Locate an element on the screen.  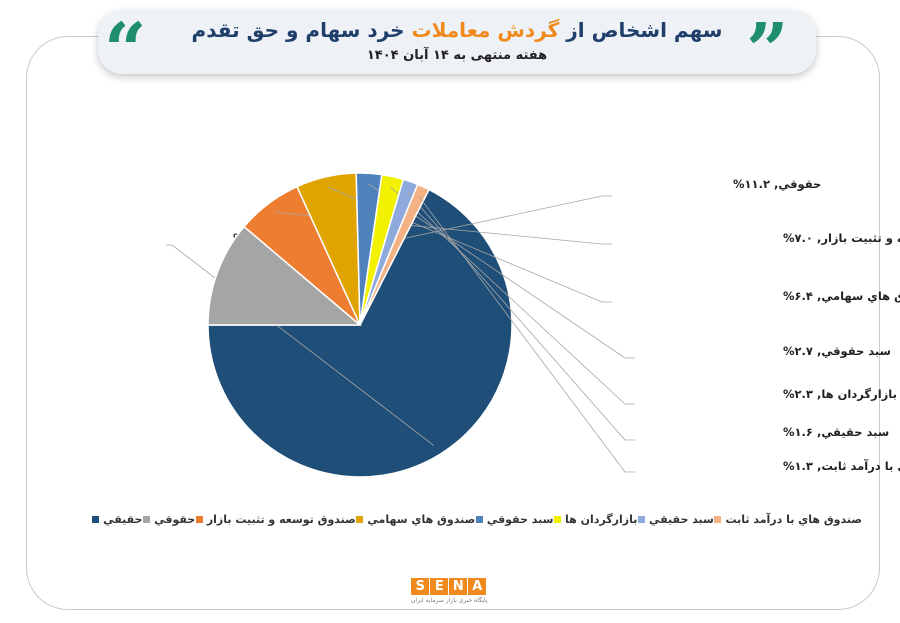
data-label: صندوق توسعه و تثبيت بازار, ۷.۰% is located at coordinates (841, 238).